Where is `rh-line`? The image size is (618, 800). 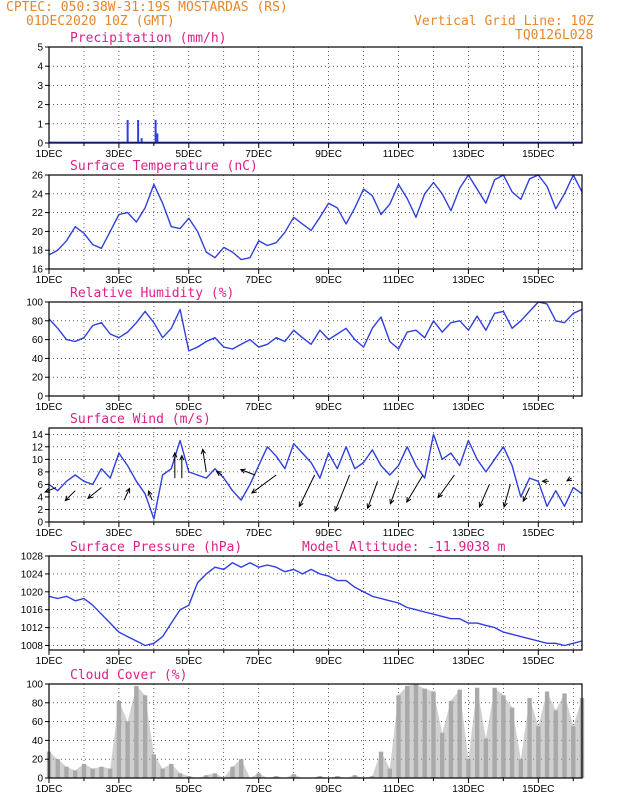 rh-line is located at coordinates (315, 326).